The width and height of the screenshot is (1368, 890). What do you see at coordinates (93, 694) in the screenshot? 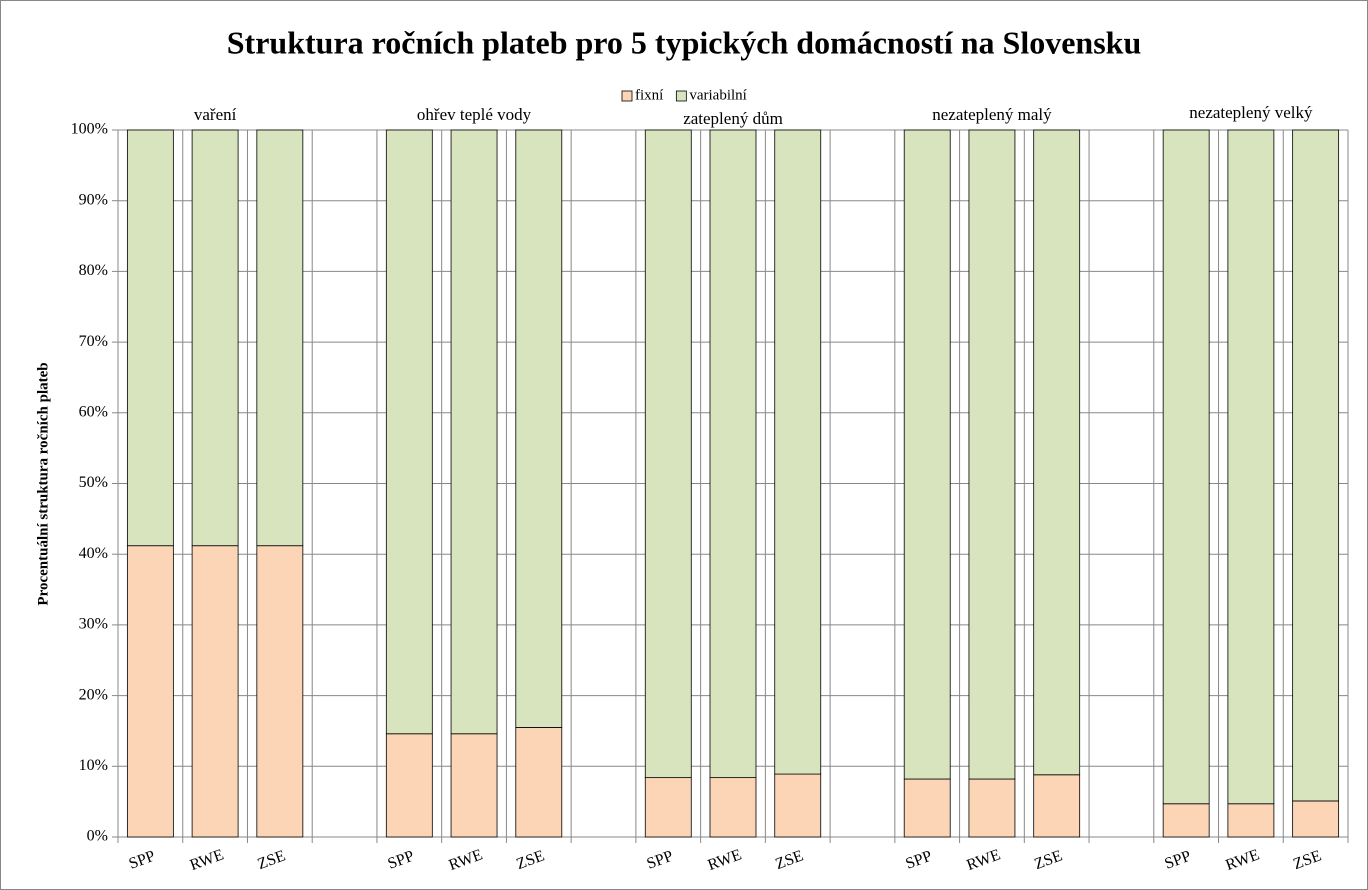
I see `y-tick-label: 20%` at bounding box center [93, 694].